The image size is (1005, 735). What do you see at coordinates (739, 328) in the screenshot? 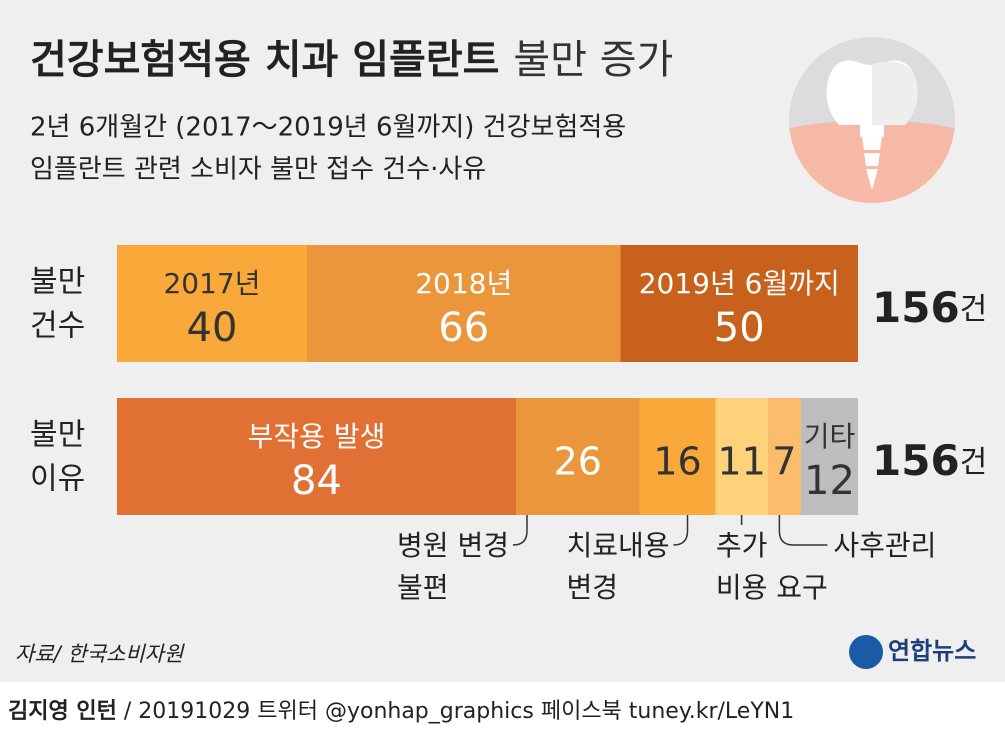
I see `value-label: 50` at bounding box center [739, 328].